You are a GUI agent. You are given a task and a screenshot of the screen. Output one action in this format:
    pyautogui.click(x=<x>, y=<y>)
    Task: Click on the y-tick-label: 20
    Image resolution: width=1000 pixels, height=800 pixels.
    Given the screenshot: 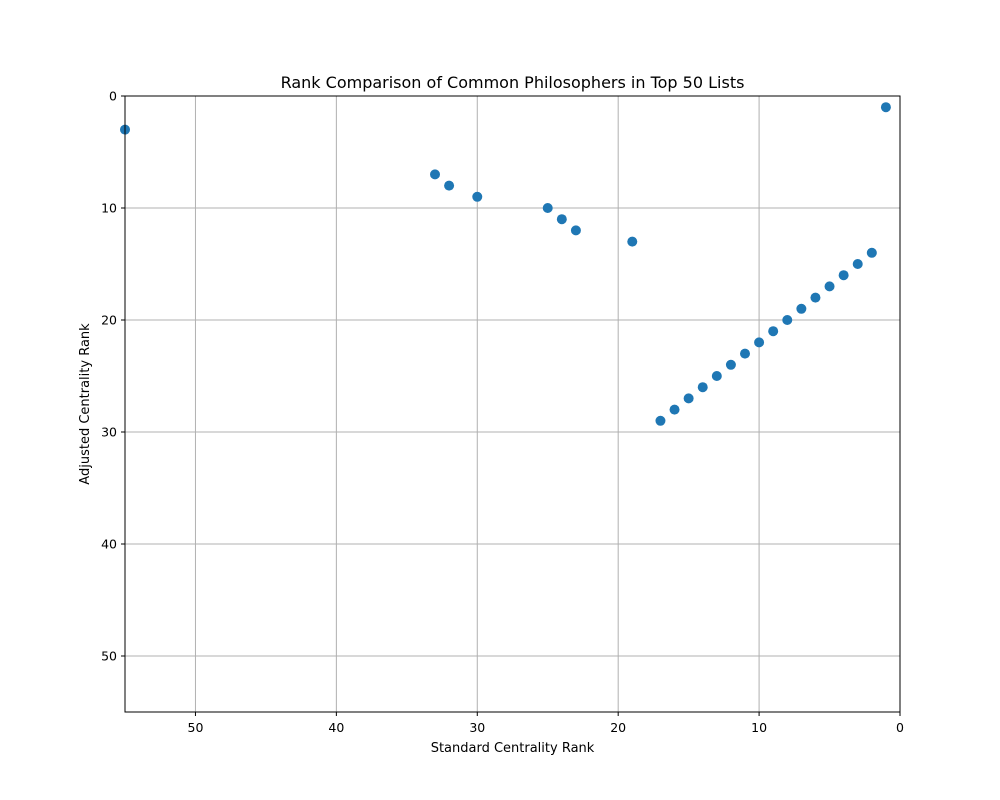 What is the action you would take?
    pyautogui.click(x=109, y=320)
    